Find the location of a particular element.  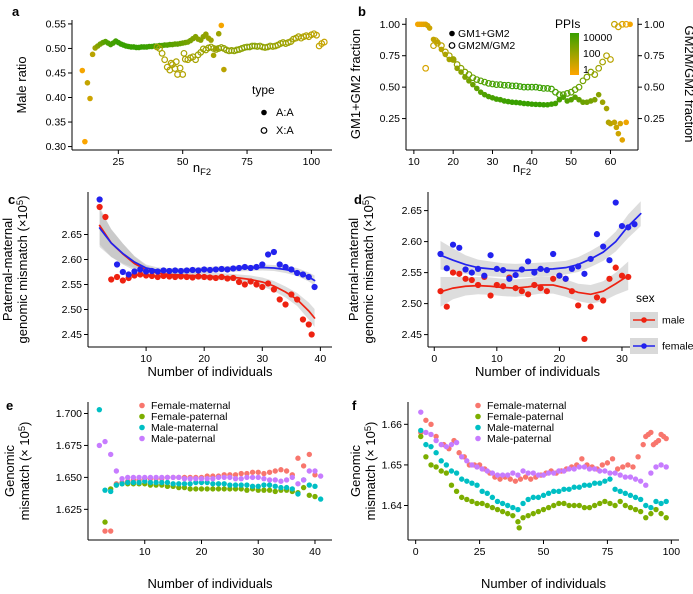

svg-text: 10000 is located at coordinates (597, 38).